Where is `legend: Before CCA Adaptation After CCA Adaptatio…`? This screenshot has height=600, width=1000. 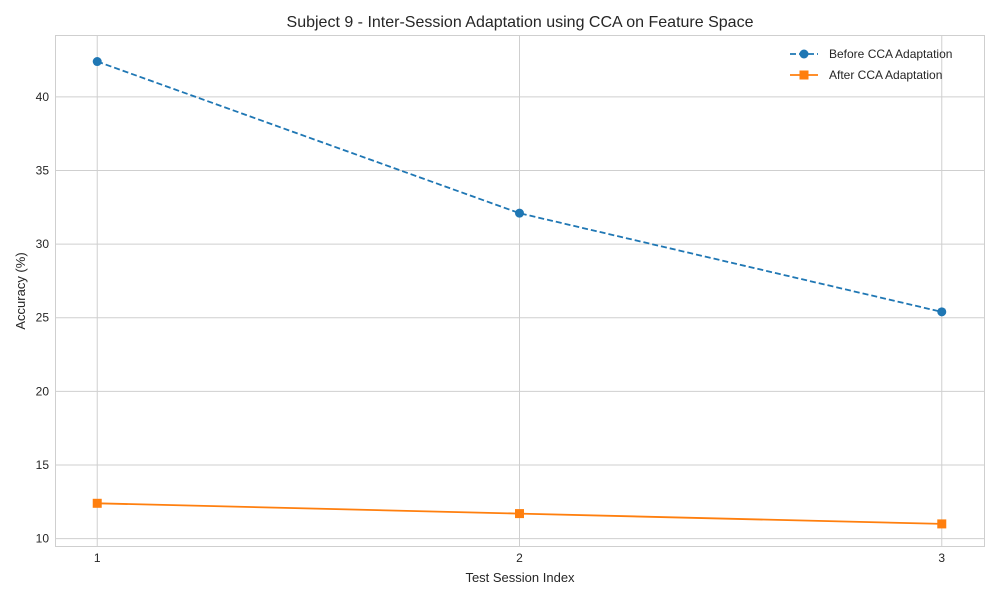
legend: Before CCA Adaptation After CCA Adaptatio… is located at coordinates (871, 64).